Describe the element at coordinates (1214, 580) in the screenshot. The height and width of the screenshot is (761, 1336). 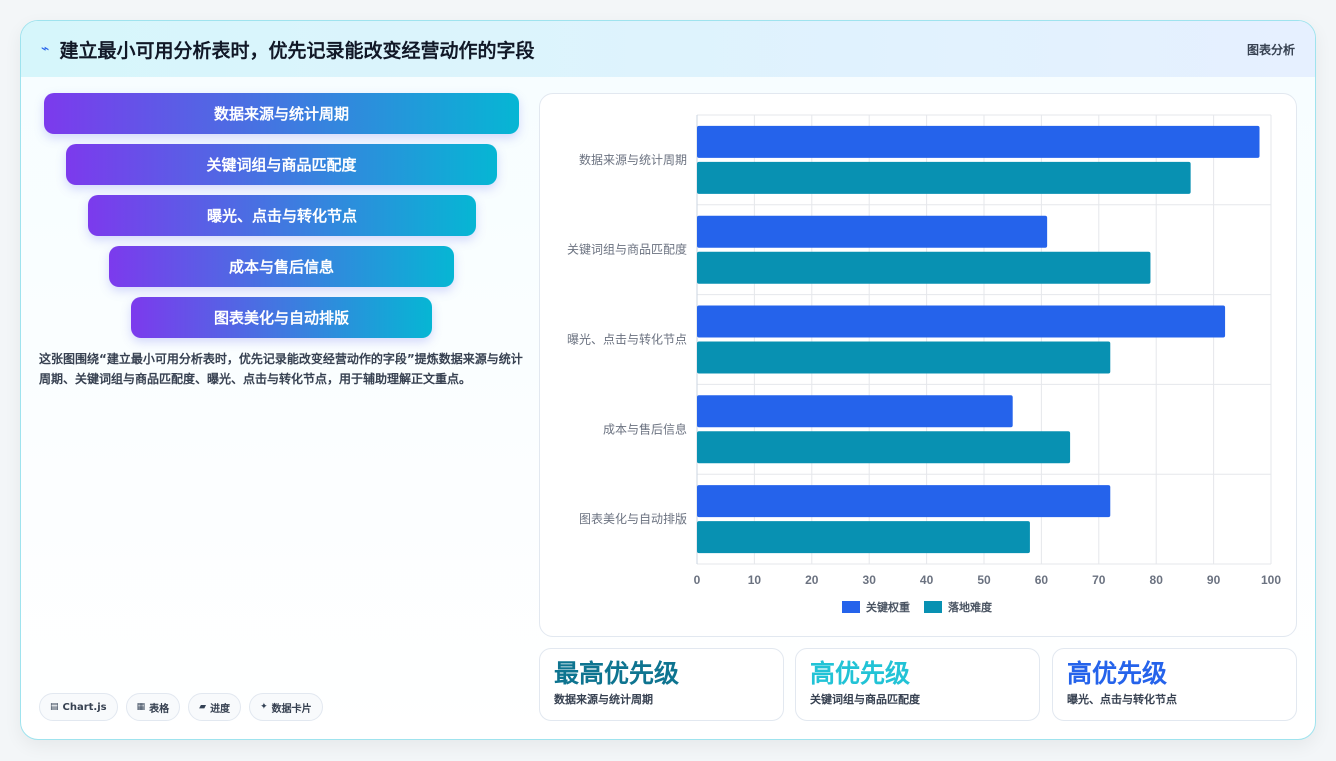
I see `x-tick-label: 90` at that location.